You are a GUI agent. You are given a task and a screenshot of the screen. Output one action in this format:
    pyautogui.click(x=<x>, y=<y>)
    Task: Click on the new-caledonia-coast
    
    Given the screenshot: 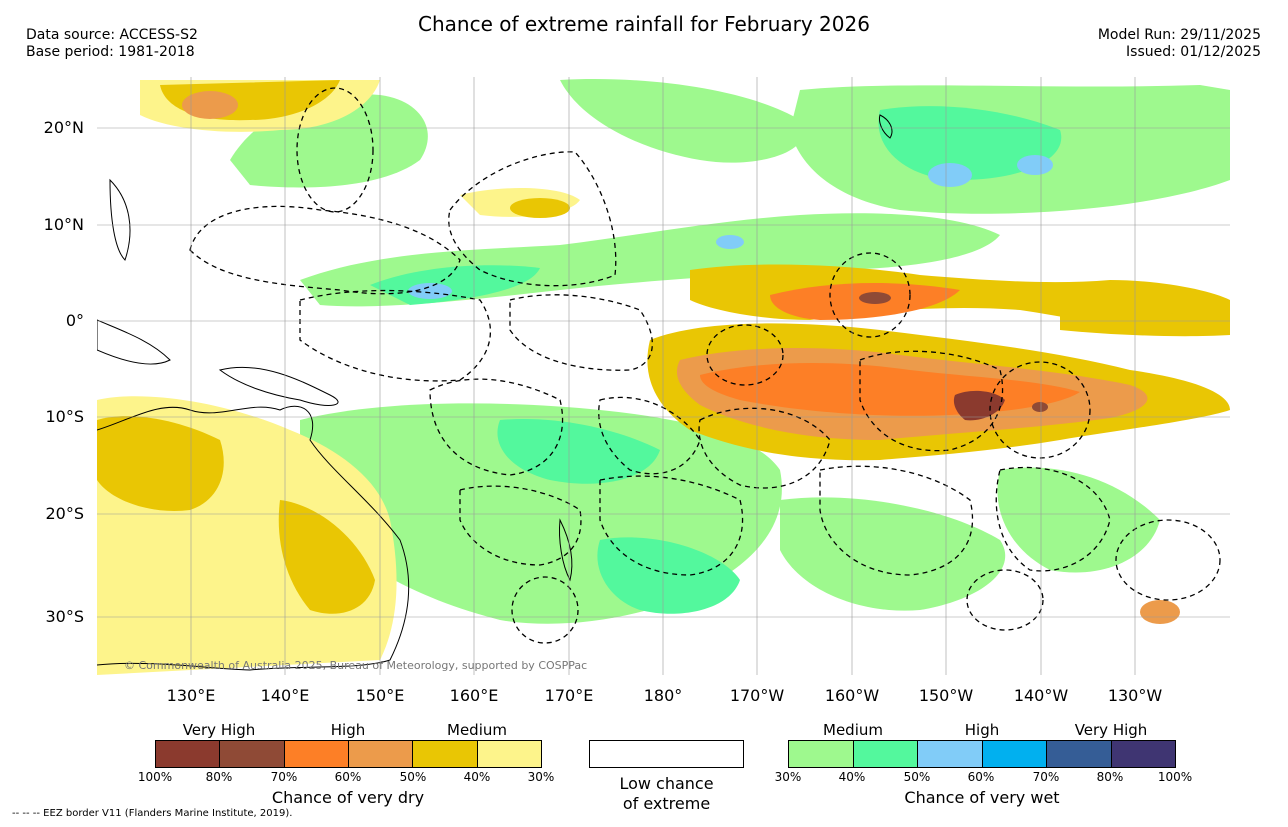 What is the action you would take?
    pyautogui.click(x=566, y=550)
    